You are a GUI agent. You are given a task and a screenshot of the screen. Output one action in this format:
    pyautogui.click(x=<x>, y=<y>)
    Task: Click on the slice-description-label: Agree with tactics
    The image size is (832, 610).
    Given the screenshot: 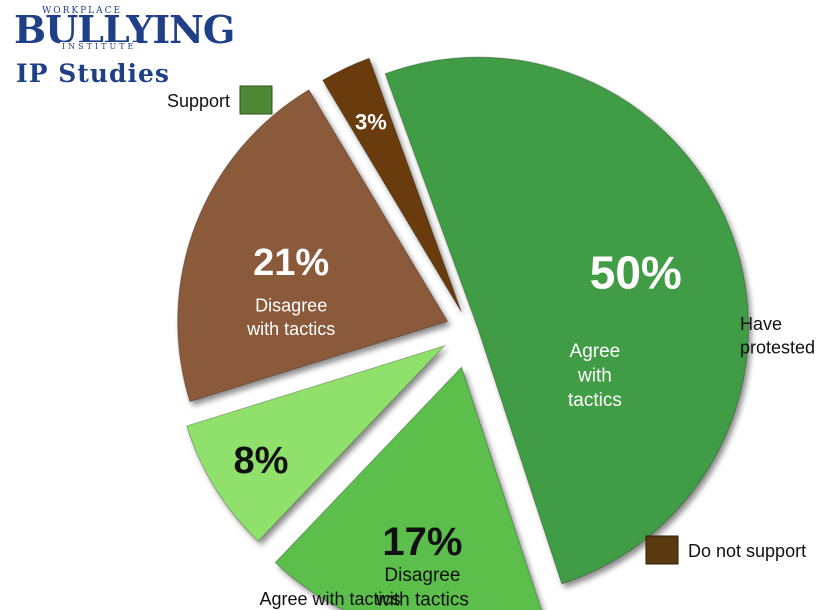 What is the action you would take?
    pyautogui.click(x=329, y=599)
    